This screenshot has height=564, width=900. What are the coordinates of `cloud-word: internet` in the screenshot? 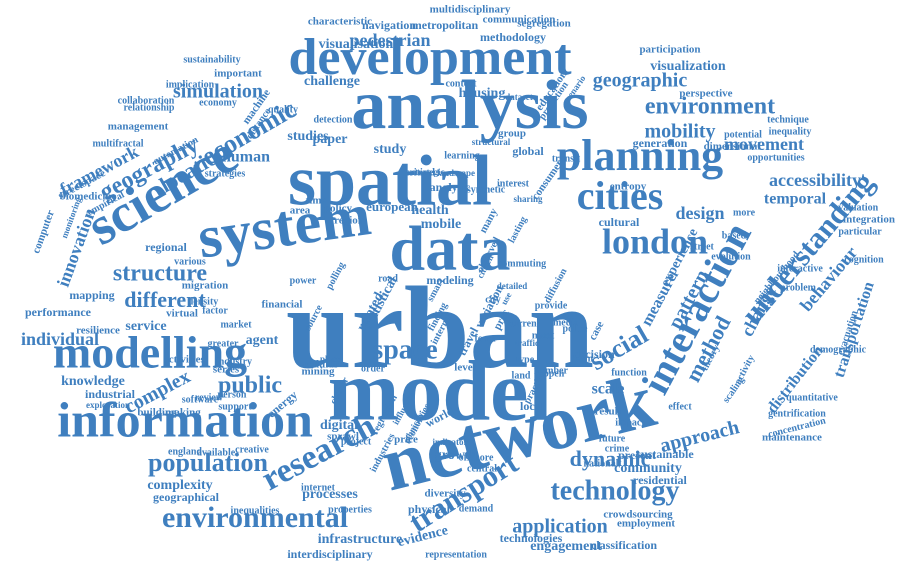 It's located at (318, 487).